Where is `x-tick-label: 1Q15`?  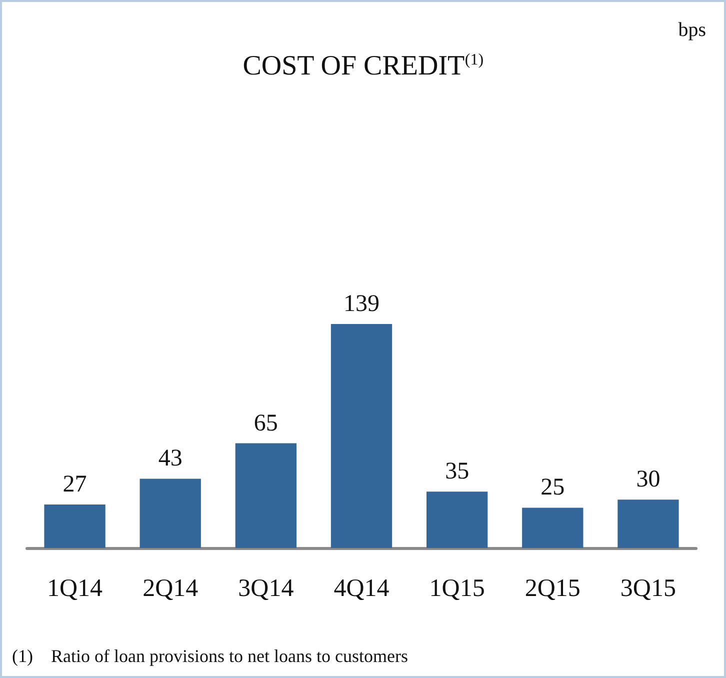
x-tick-label: 1Q15 is located at coordinates (457, 588).